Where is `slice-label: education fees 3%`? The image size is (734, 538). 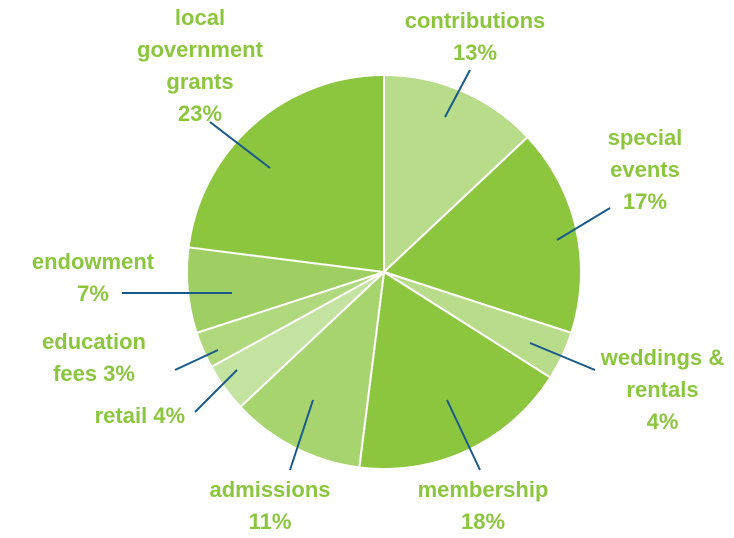 slice-label: education fees 3% is located at coordinates (94, 358).